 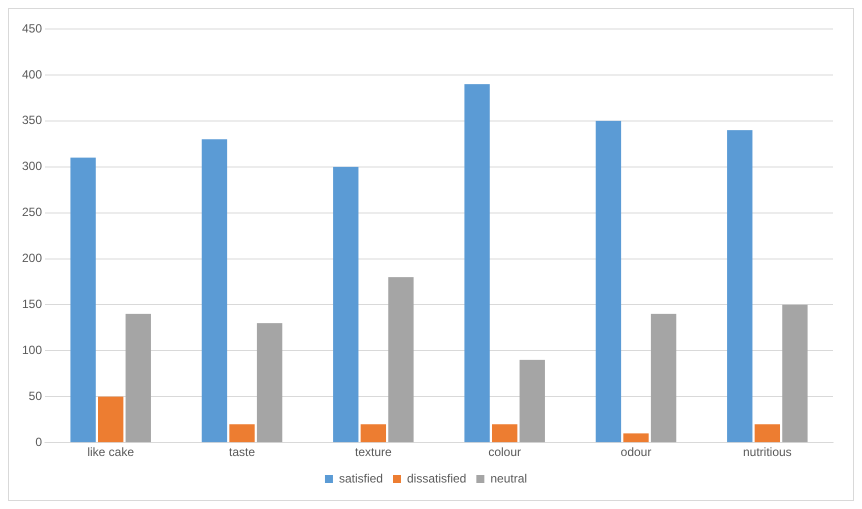 I want to click on y-tick-label: 0, so click(x=38, y=441).